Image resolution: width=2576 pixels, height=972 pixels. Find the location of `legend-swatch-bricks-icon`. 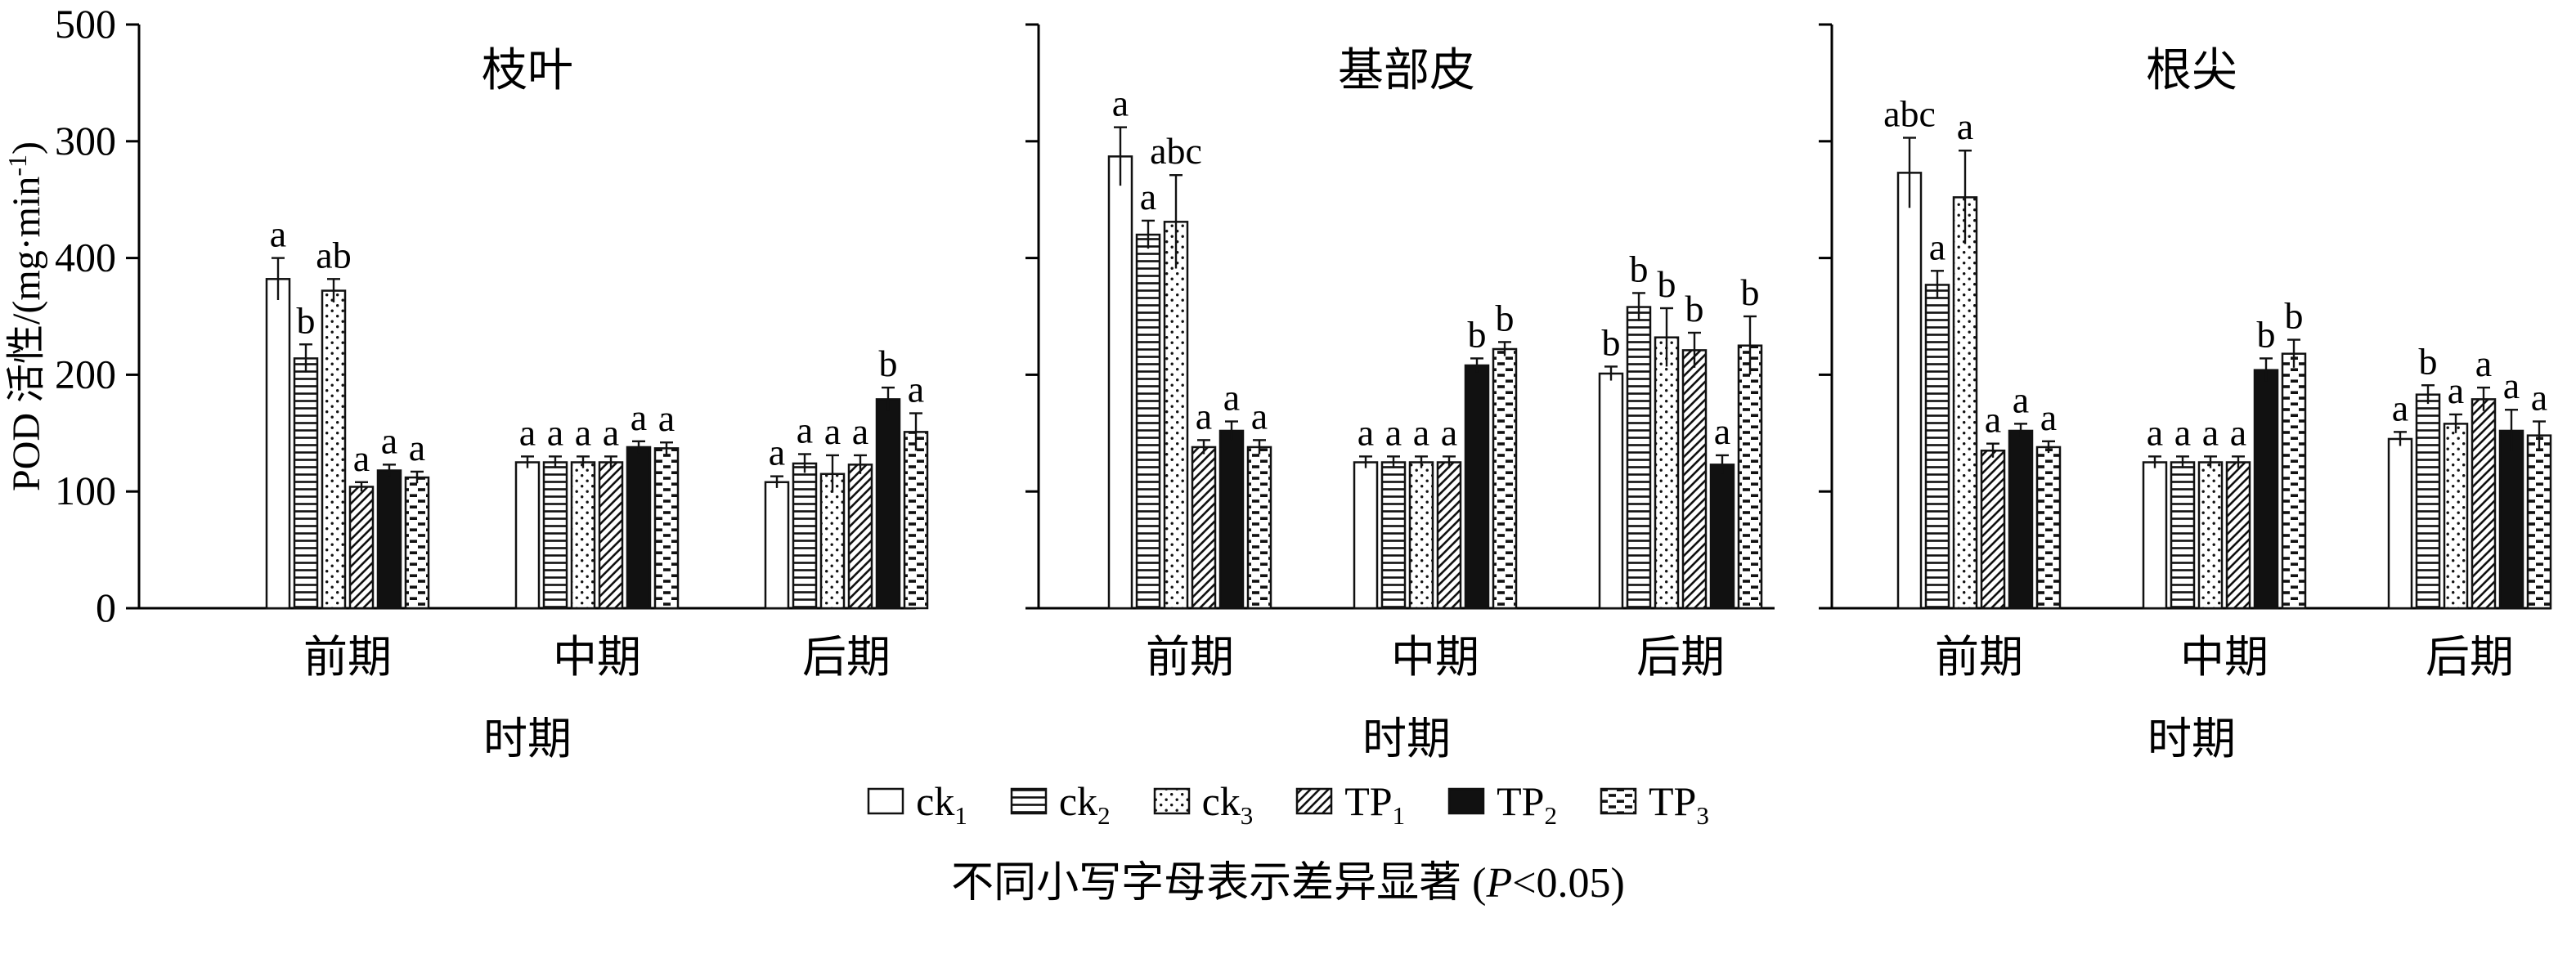

legend-swatch-bricks-icon is located at coordinates (1619, 801).